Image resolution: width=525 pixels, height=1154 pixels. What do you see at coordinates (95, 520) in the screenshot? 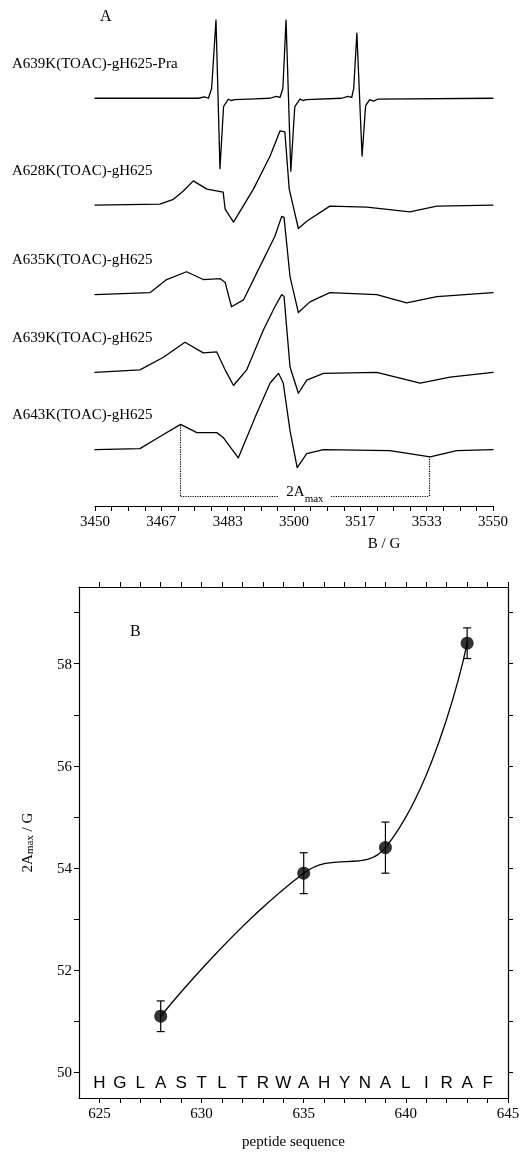
I see `x-tick-label: 3450` at bounding box center [95, 520].